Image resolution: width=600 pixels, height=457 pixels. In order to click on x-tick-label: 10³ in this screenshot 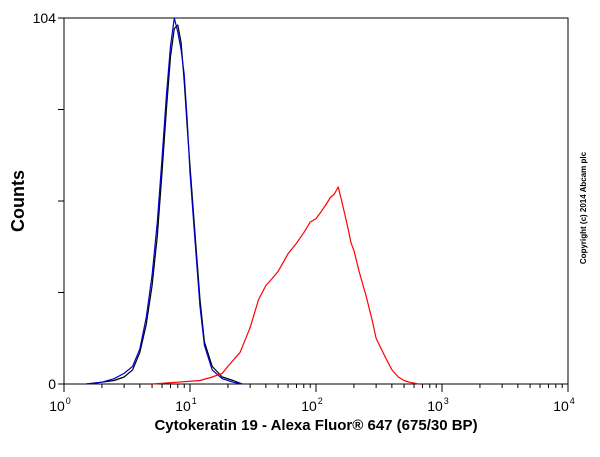, I will do `click(438, 405)`.